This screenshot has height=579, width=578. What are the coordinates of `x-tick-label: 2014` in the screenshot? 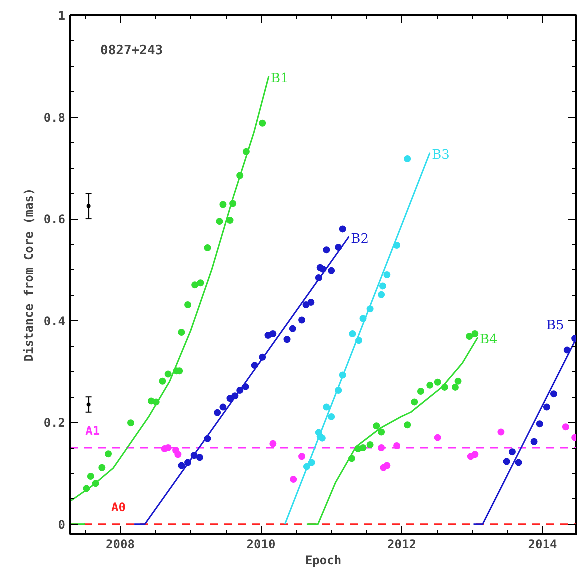 It's located at (543, 545).